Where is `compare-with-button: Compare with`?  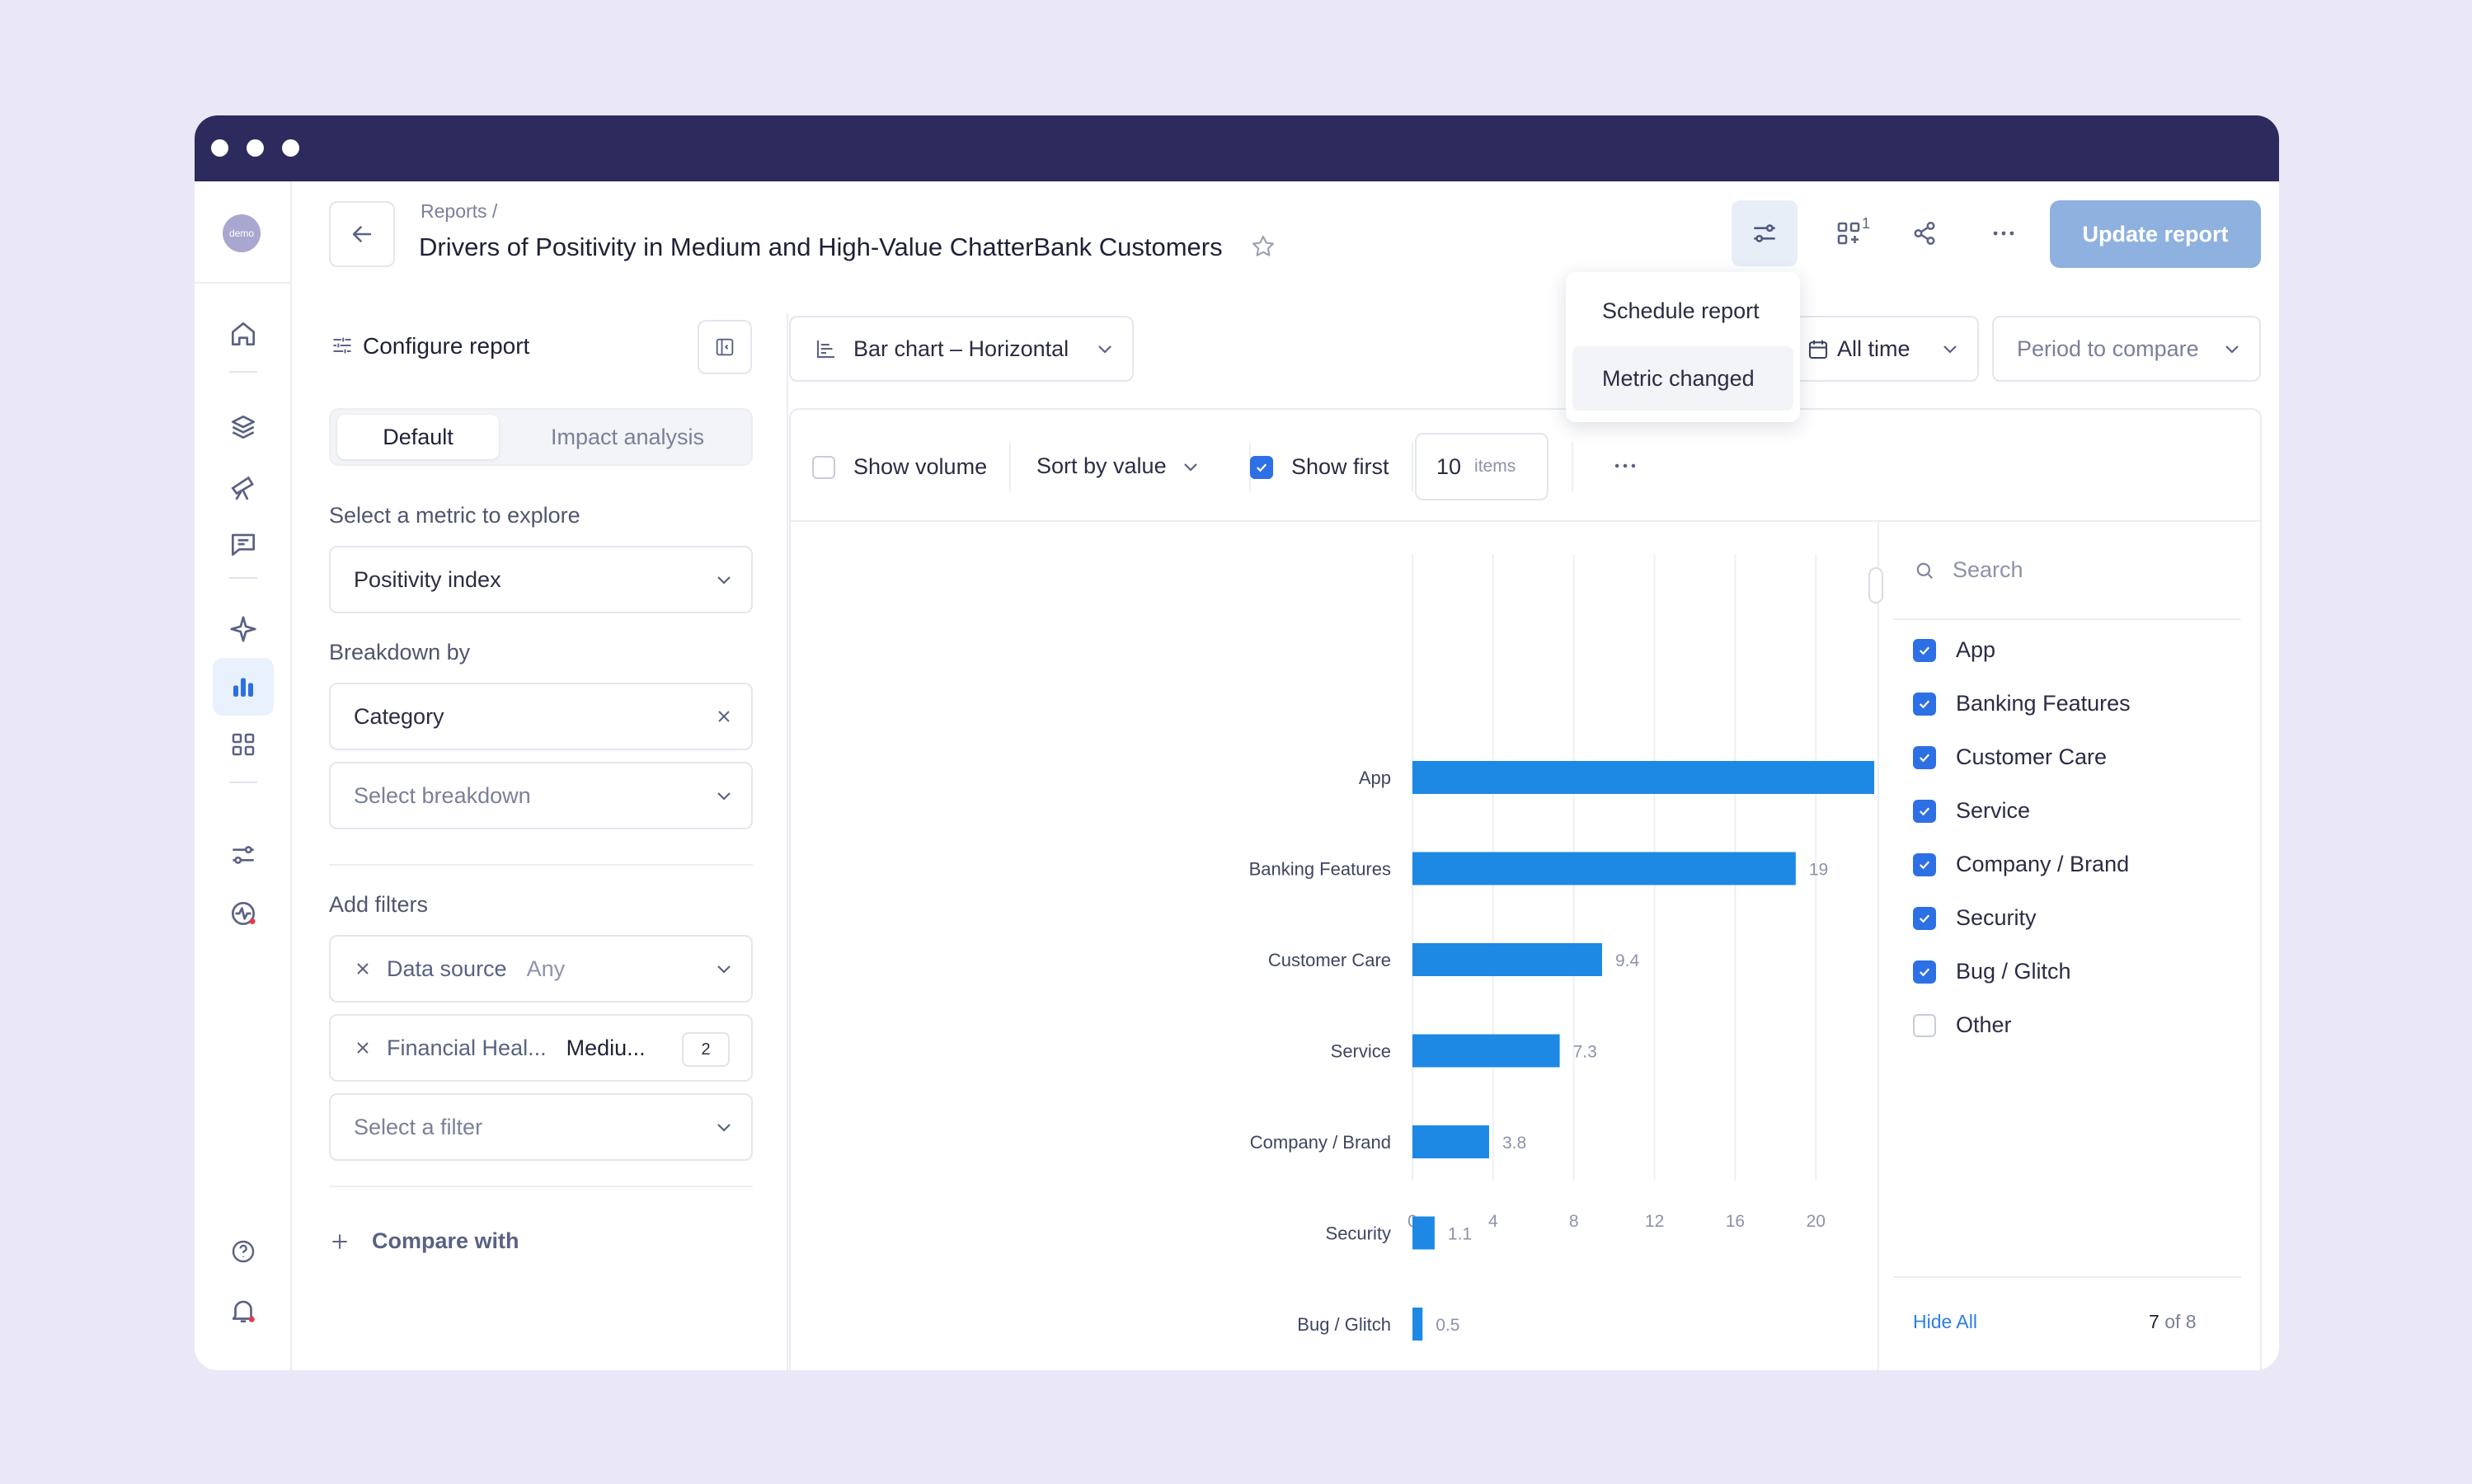 compare-with-button: Compare with is located at coordinates (424, 1241).